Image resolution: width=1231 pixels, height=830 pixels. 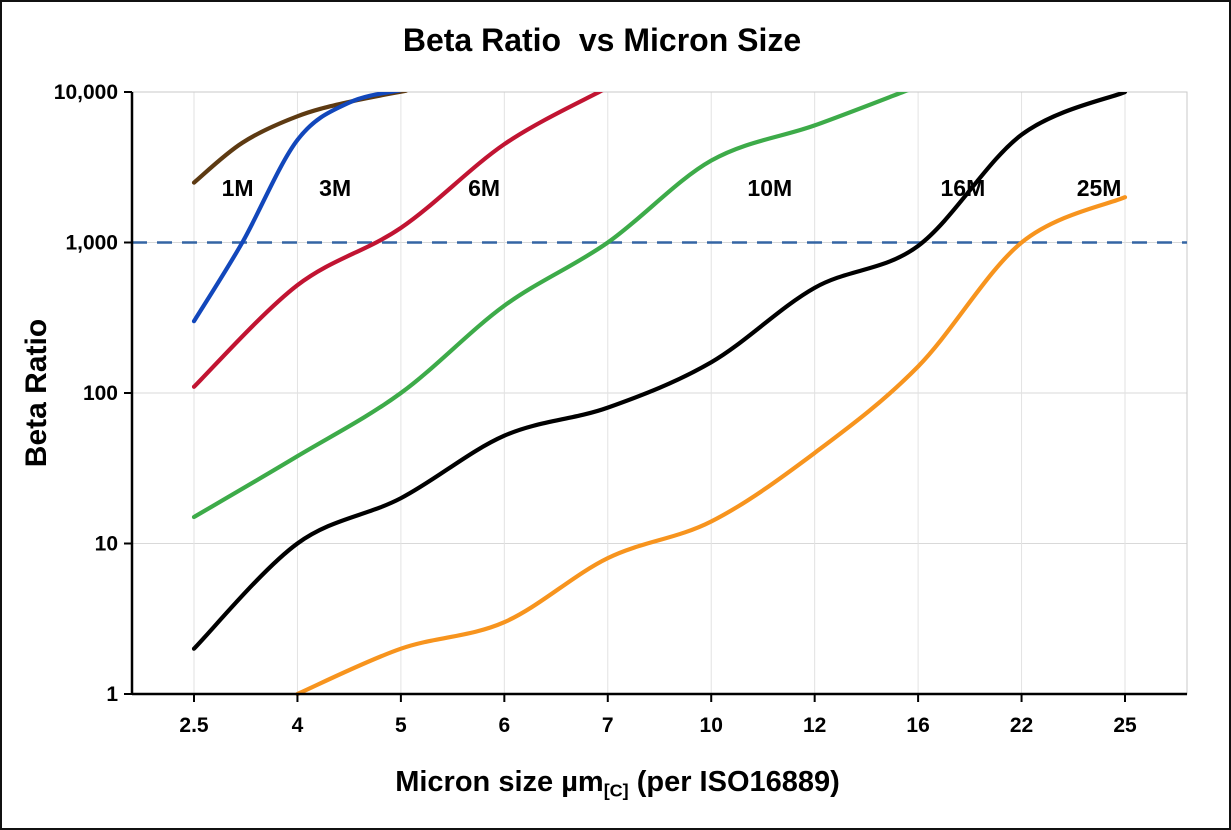 I want to click on y-tick-label: 10,000, so click(x=86, y=92).